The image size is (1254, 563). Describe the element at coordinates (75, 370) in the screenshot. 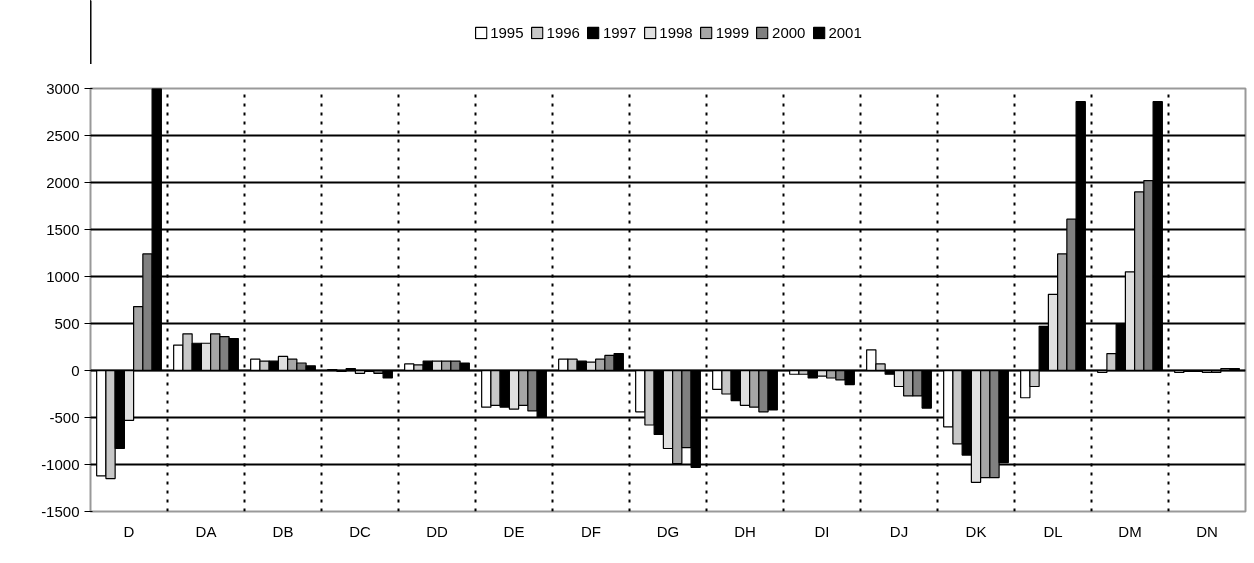

I see `y-tick-label: 0` at that location.